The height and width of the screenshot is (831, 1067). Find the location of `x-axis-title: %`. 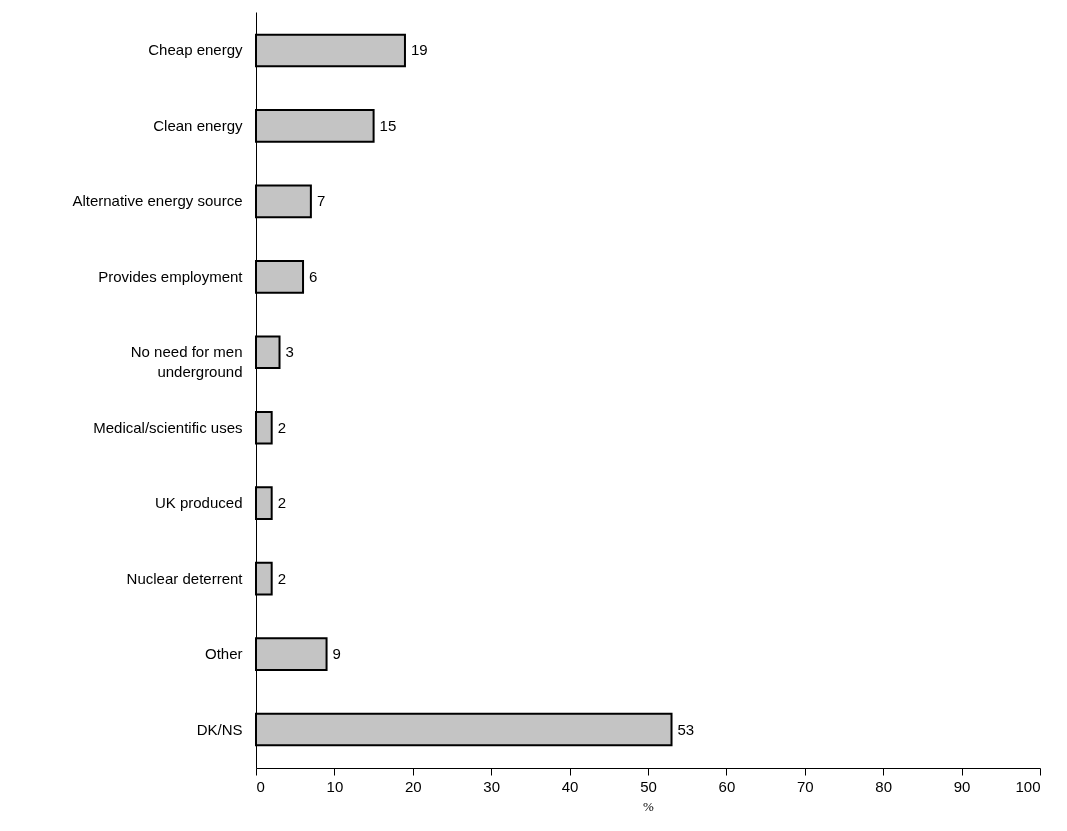

x-axis-title: % is located at coordinates (649, 806).